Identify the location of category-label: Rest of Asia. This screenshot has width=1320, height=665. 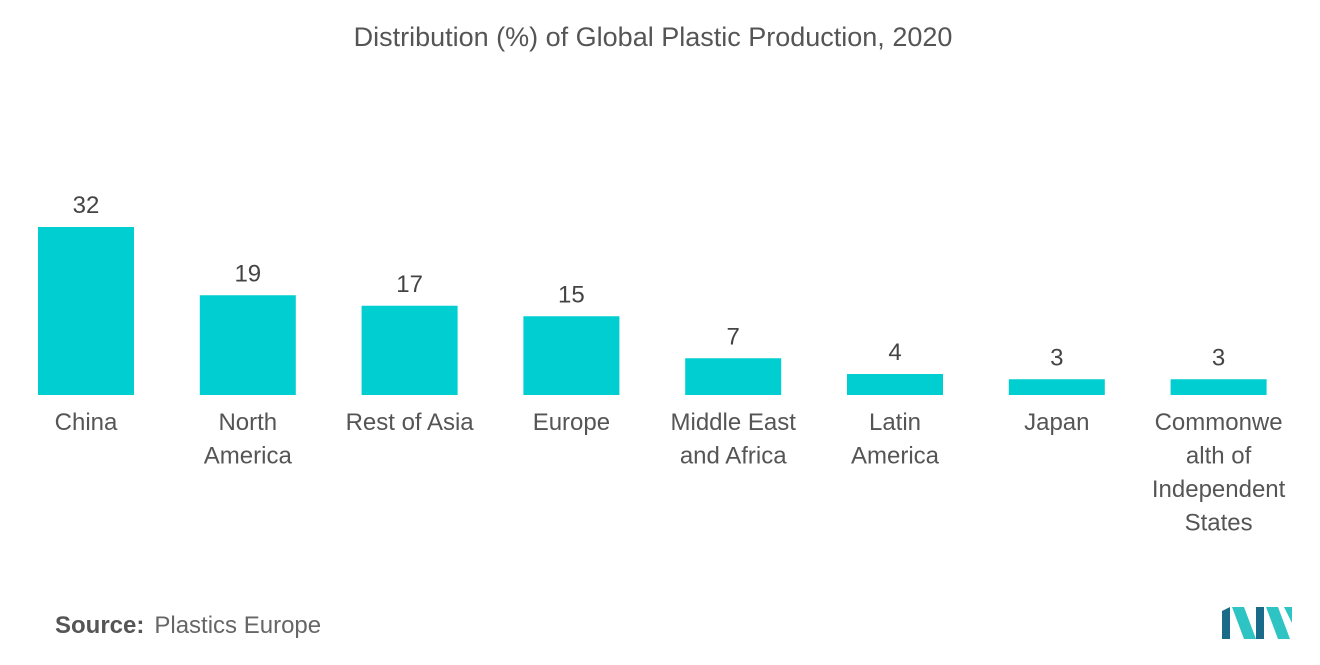
(410, 422).